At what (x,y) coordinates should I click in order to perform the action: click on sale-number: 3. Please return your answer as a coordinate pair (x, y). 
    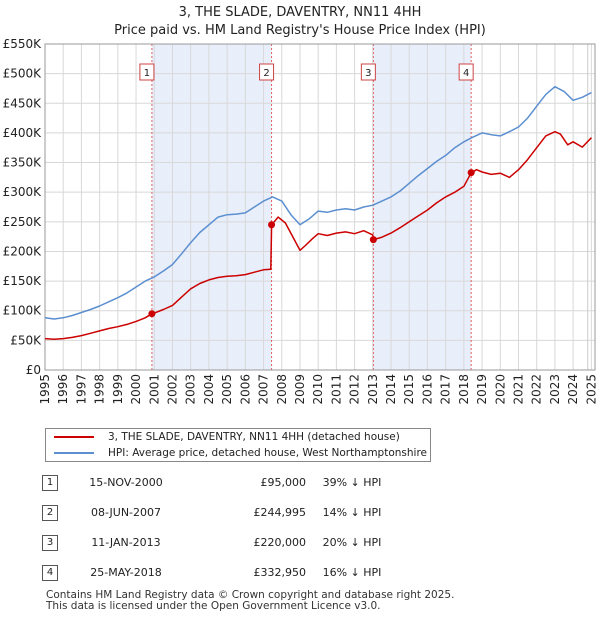
    Looking at the image, I should click on (50, 543).